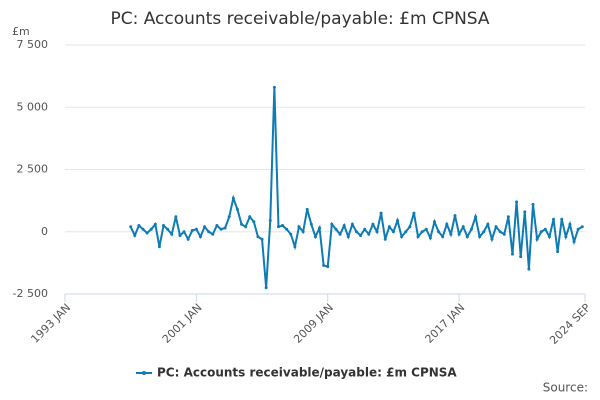  What do you see at coordinates (565, 388) in the screenshot?
I see `source: Source:` at bounding box center [565, 388].